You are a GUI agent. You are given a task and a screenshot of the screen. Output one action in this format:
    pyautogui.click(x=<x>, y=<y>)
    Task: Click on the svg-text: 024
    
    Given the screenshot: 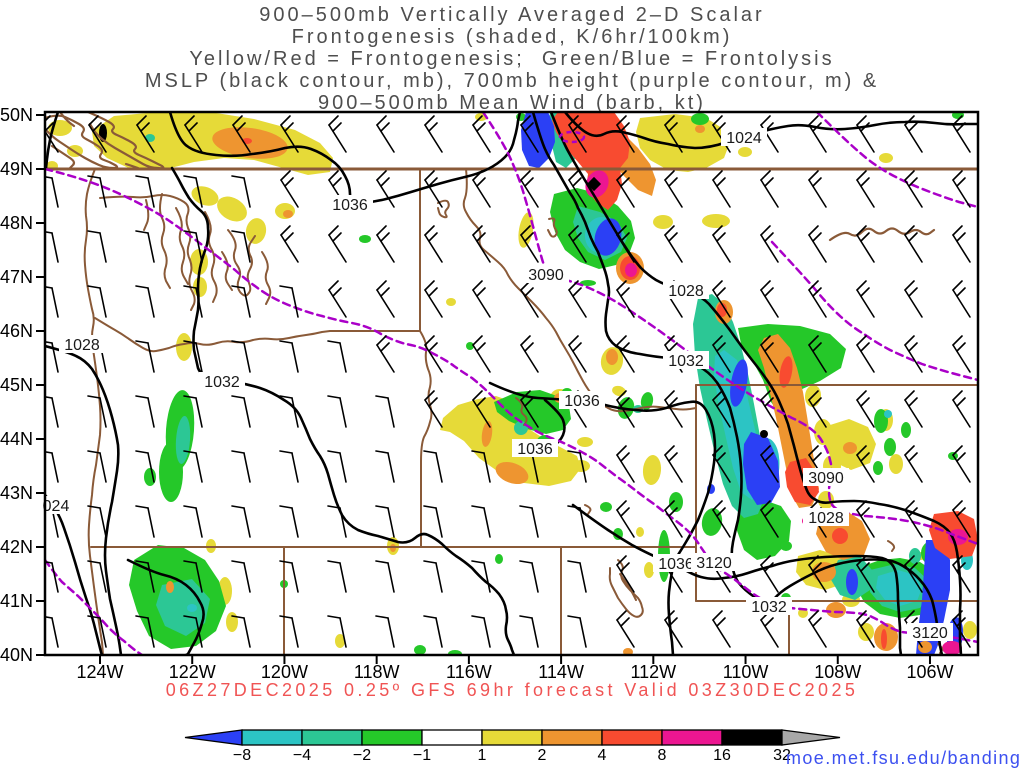 What is the action you would take?
    pyautogui.click(x=56, y=506)
    